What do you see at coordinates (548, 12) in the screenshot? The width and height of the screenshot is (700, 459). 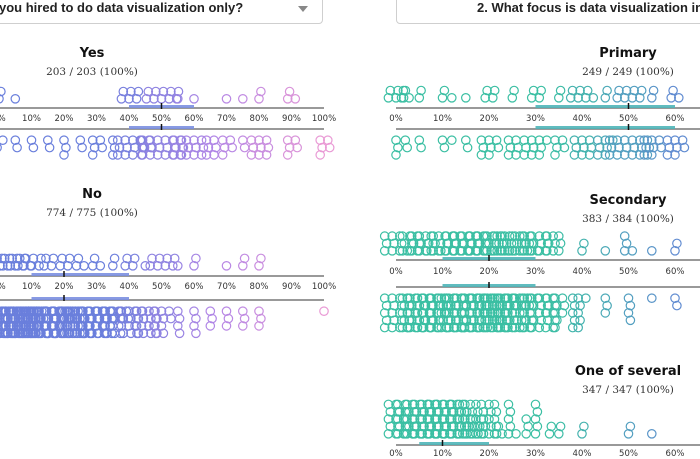 I see `question-select-right: 2. What focus is data visualization in` at bounding box center [548, 12].